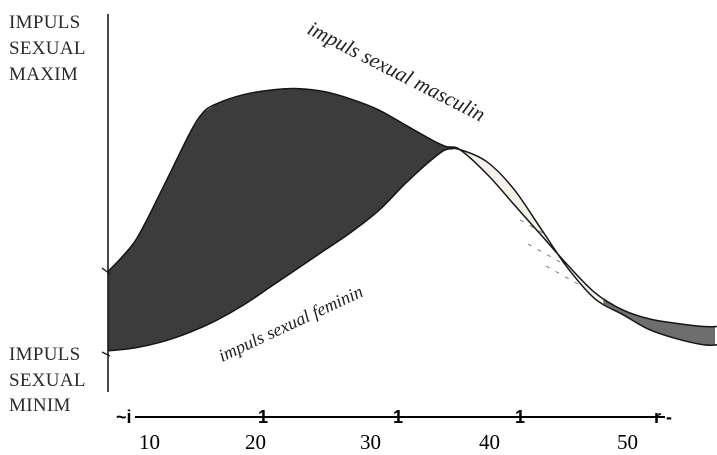 This screenshot has height=455, width=717. What do you see at coordinates (370, 442) in the screenshot?
I see `x-tick-label: 30` at bounding box center [370, 442].